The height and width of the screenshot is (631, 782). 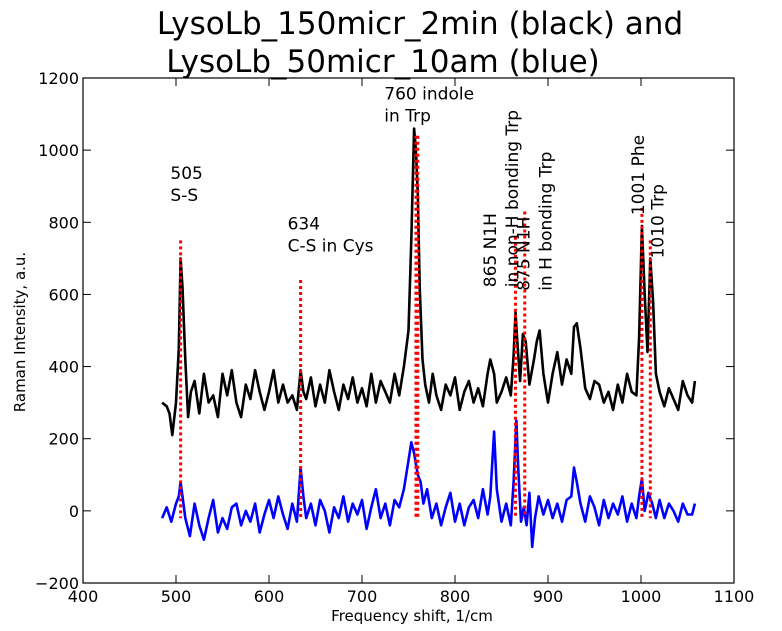 I want to click on y-axis-label: Raman Intensity, a.u., so click(x=20, y=332).